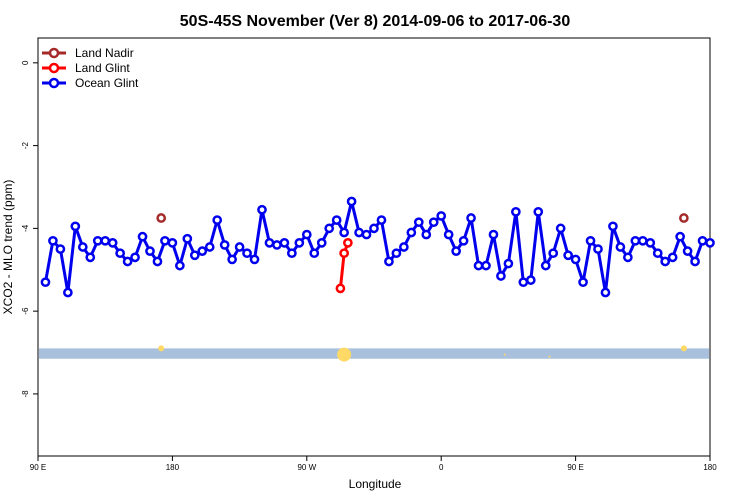 The height and width of the screenshot is (500, 750). Describe the element at coordinates (38, 467) in the screenshot. I see `x-tick-label-0: 90 E` at that location.